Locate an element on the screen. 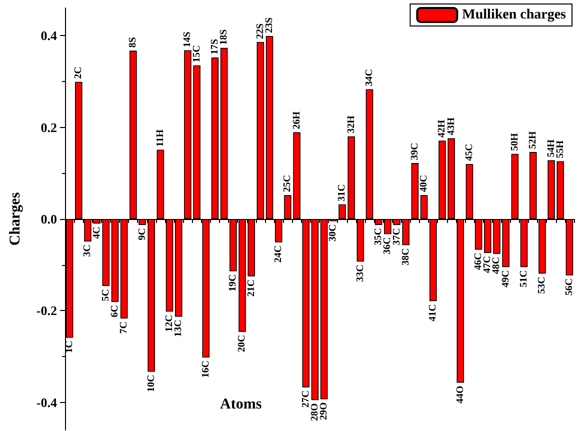 The image size is (580, 431). x-tick-label: 40C is located at coordinates (424, 183).